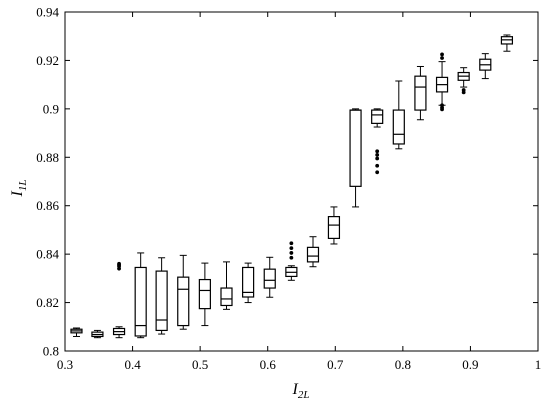 This screenshot has height=407, width=550. Describe the element at coordinates (132, 364) in the screenshot. I see `x-tick-label: 0.4` at that location.